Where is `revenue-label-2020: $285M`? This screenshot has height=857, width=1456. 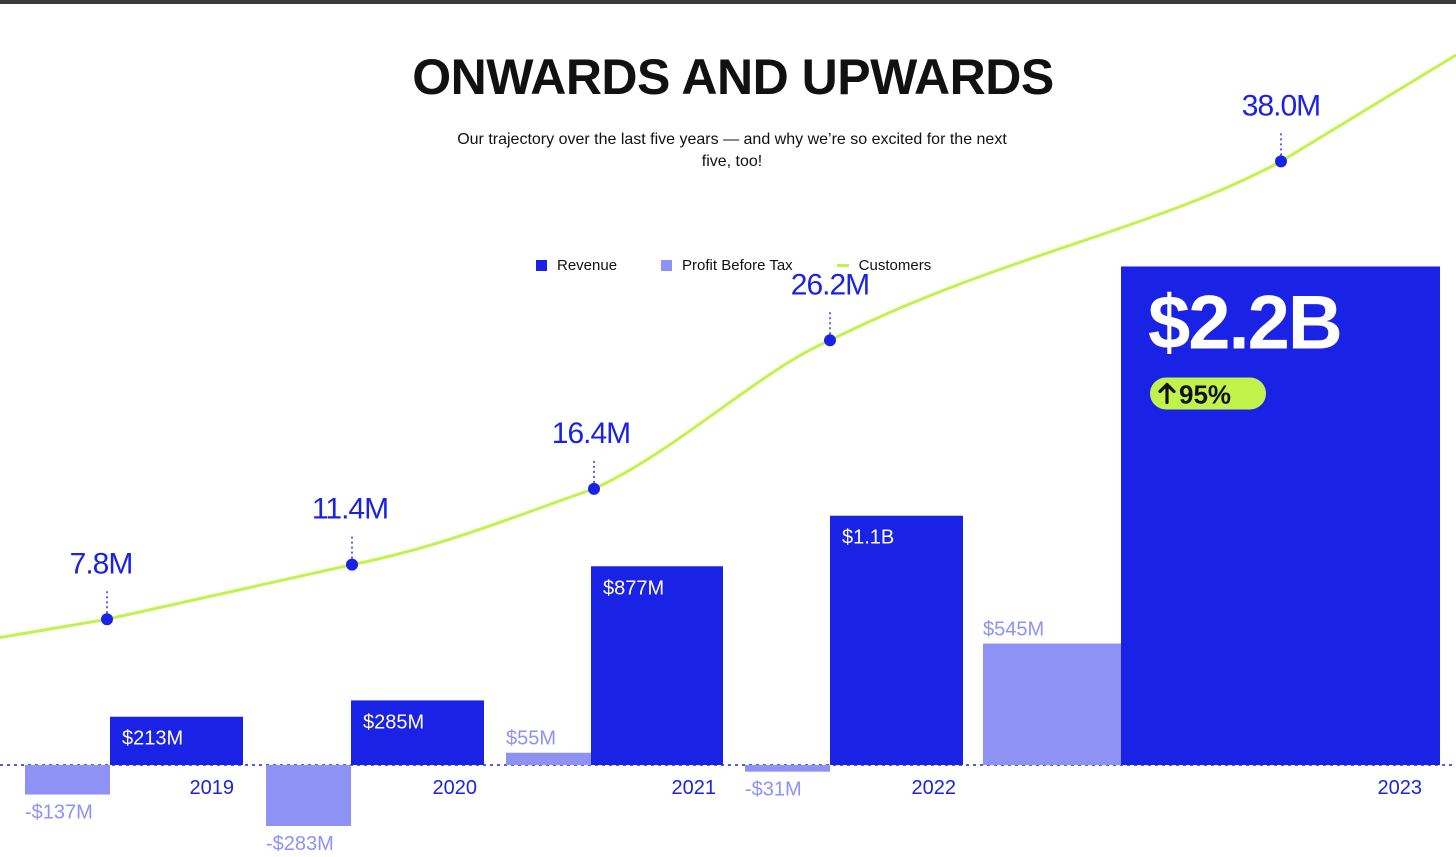 revenue-label-2020: $285M is located at coordinates (393, 722).